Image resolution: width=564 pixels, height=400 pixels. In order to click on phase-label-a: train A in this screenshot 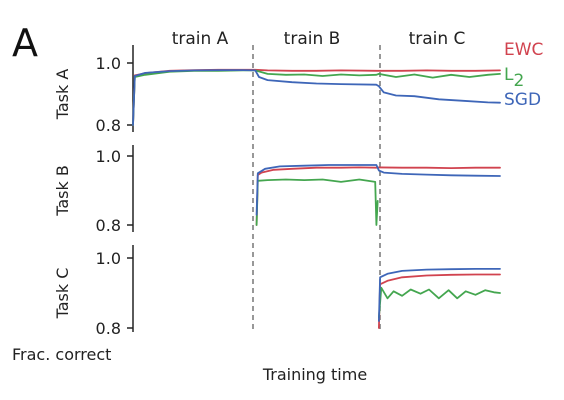, I will do `click(200, 39)`.